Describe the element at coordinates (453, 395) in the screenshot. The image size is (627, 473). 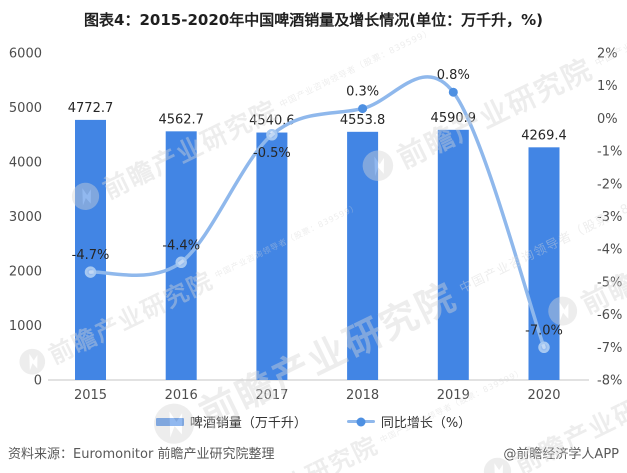
I see `x-axis-label-2019: 2019` at that location.